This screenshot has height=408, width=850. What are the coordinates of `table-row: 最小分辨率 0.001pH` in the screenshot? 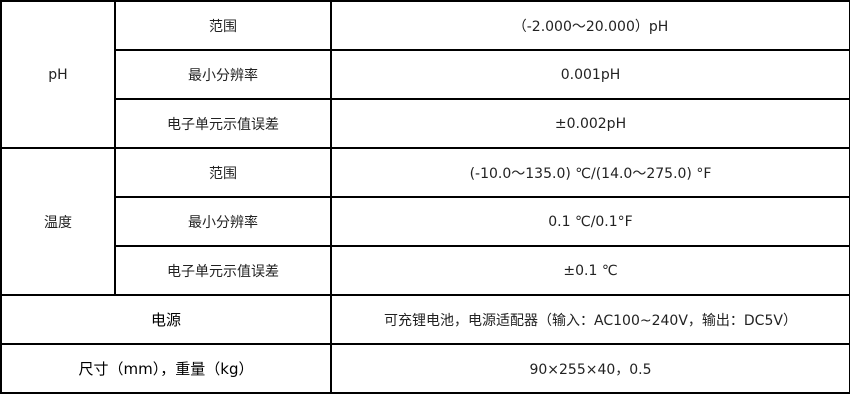 It's located at (425, 74).